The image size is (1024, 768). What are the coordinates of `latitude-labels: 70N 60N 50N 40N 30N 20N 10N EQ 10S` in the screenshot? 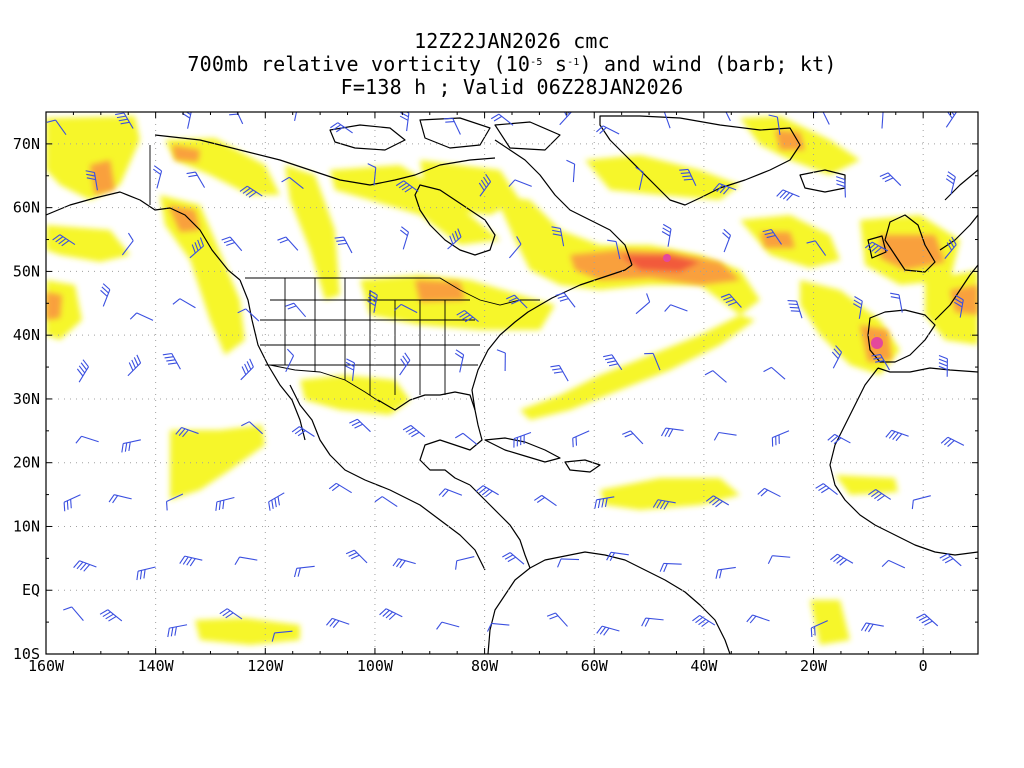 It's located at (26, 399).